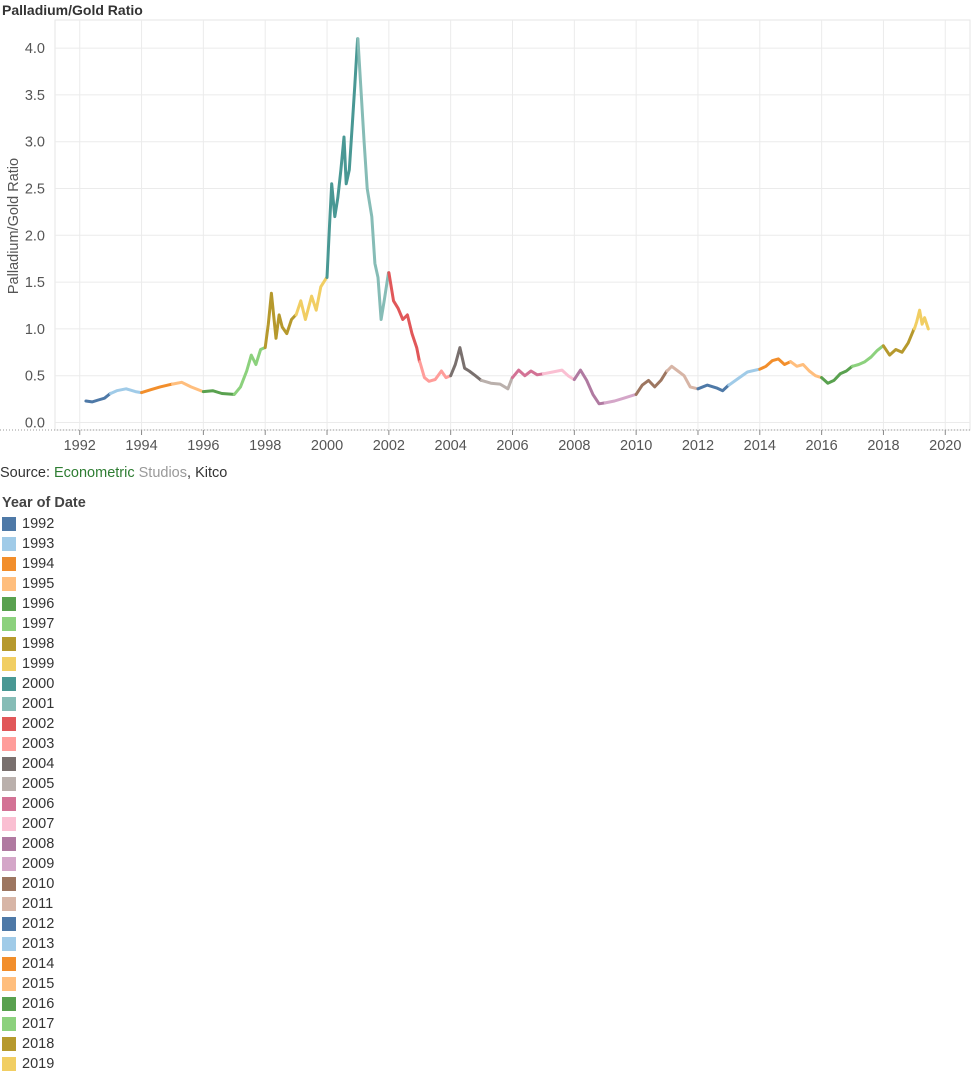 This screenshot has height=1074, width=973. I want to click on legend-item-2019: 2019, so click(44, 1064).